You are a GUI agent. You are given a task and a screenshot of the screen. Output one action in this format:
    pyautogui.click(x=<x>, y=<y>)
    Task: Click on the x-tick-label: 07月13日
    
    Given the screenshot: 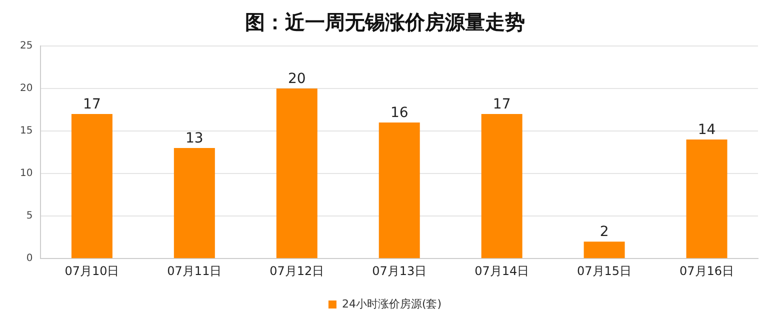 What is the action you would take?
    pyautogui.click(x=399, y=271)
    